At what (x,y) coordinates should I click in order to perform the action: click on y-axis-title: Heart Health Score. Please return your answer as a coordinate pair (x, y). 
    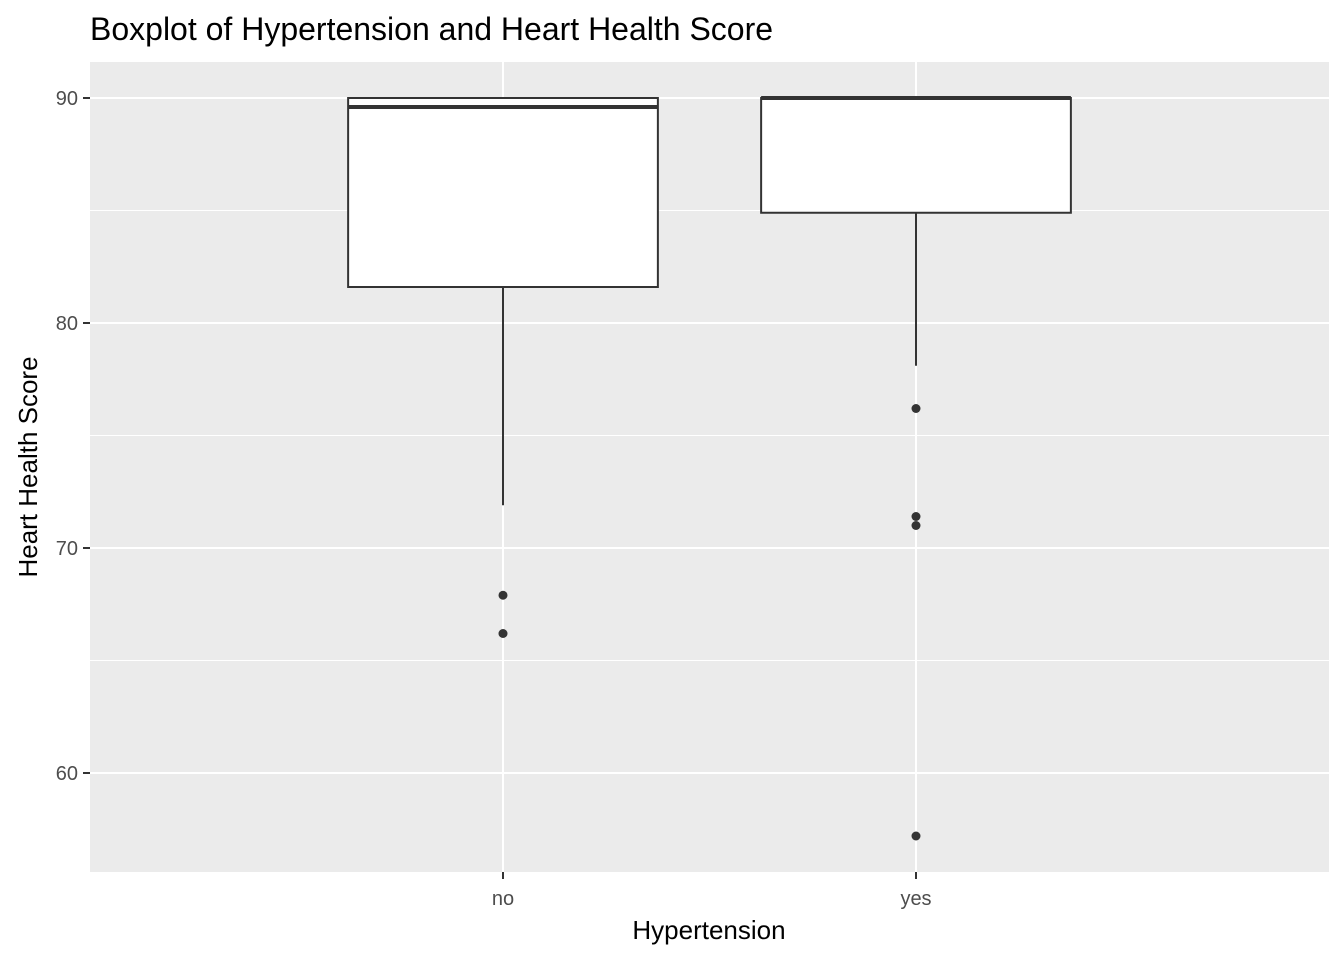
    Looking at the image, I should click on (28, 466).